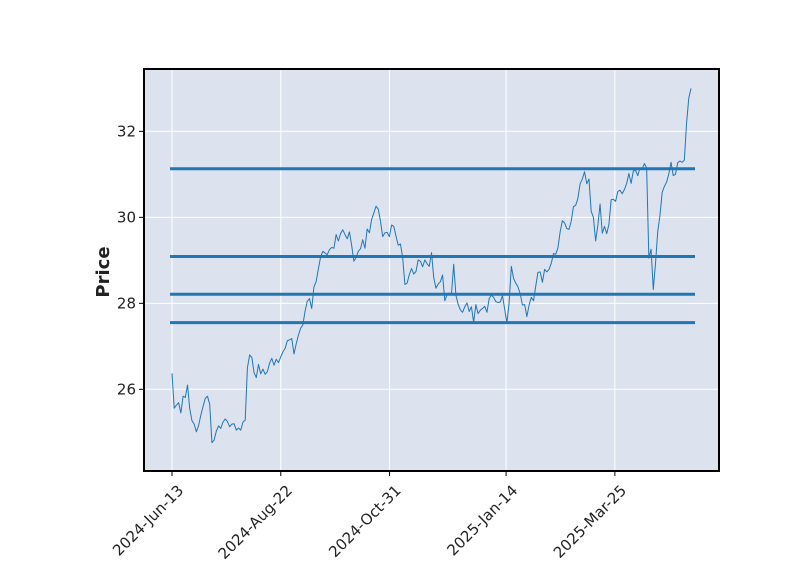 This screenshot has height=575, width=800. What do you see at coordinates (126, 131) in the screenshot?
I see `y-tick-label: 32` at bounding box center [126, 131].